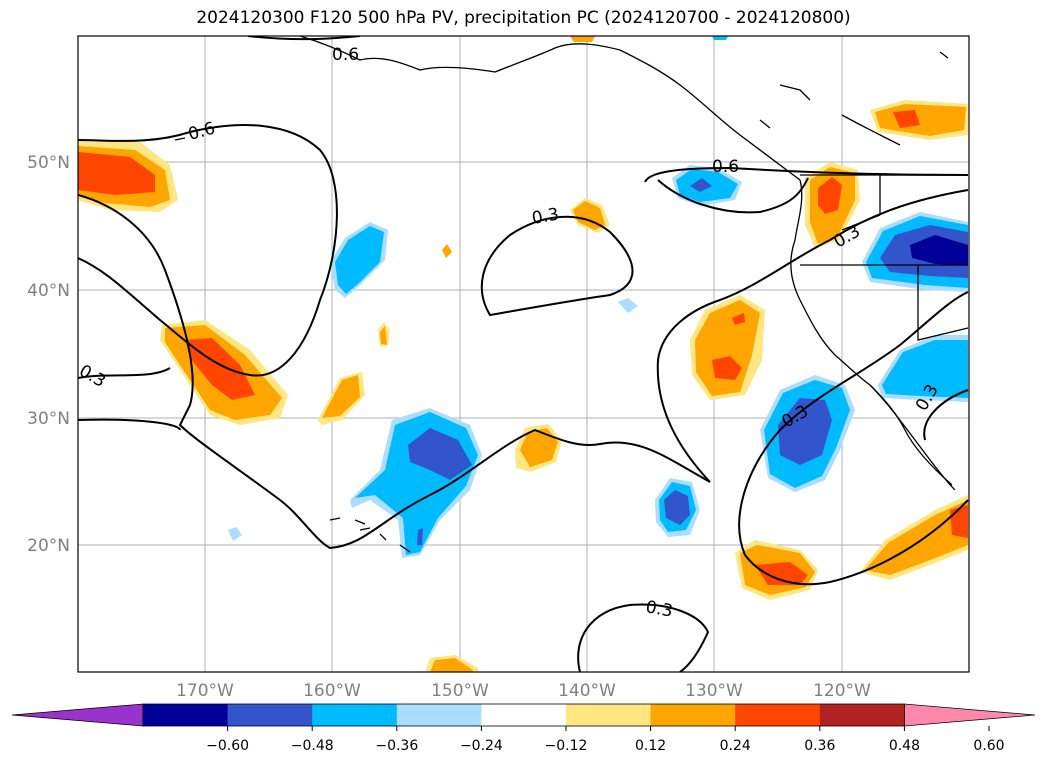 This screenshot has width=1047, height=765. I want to click on colorbar-tick-label: 0.36, so click(819, 746).